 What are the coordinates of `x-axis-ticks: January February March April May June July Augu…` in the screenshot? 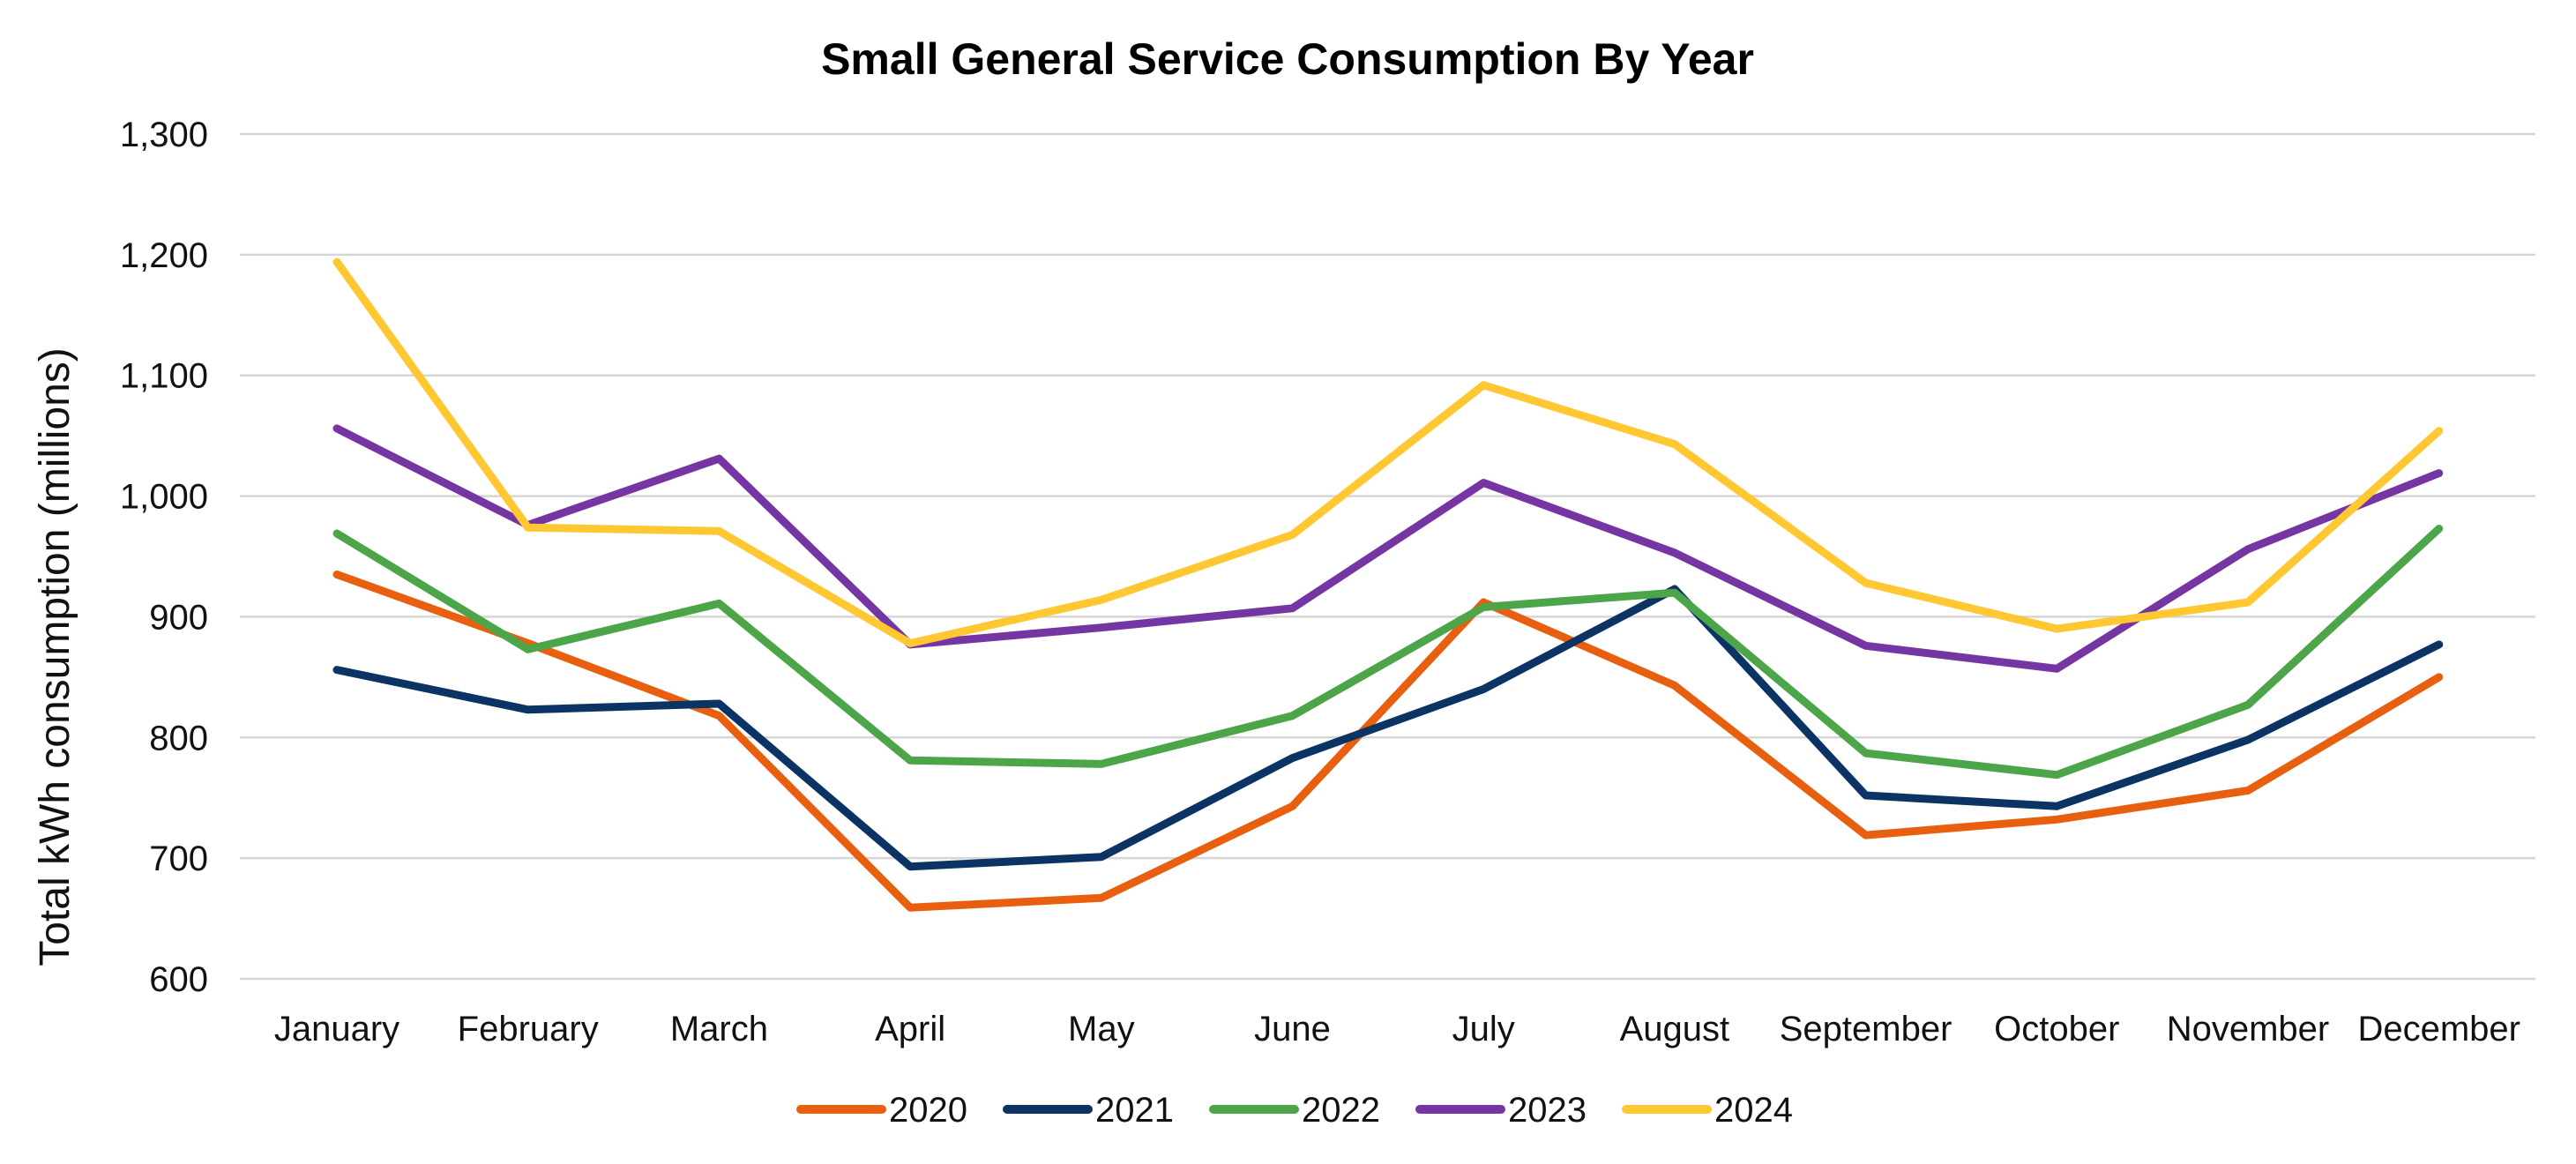 It's located at (1397, 1029).